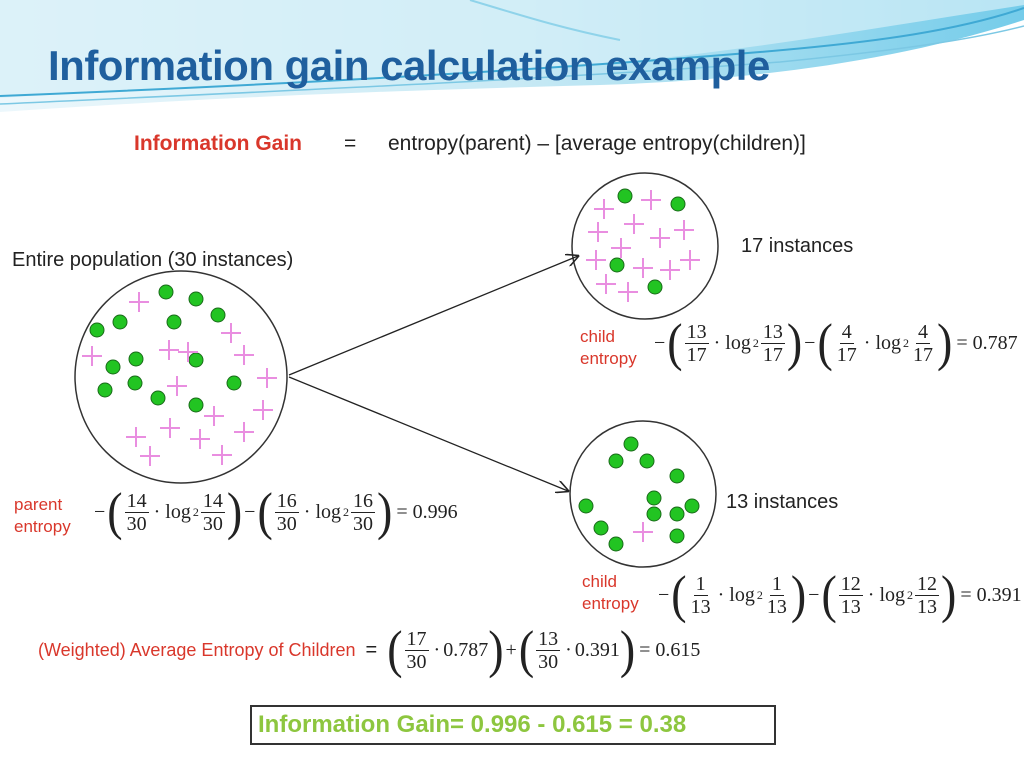 The width and height of the screenshot is (1024, 768). What do you see at coordinates (782, 502) in the screenshot?
I see `child-bottom-caption: 13 instances` at bounding box center [782, 502].